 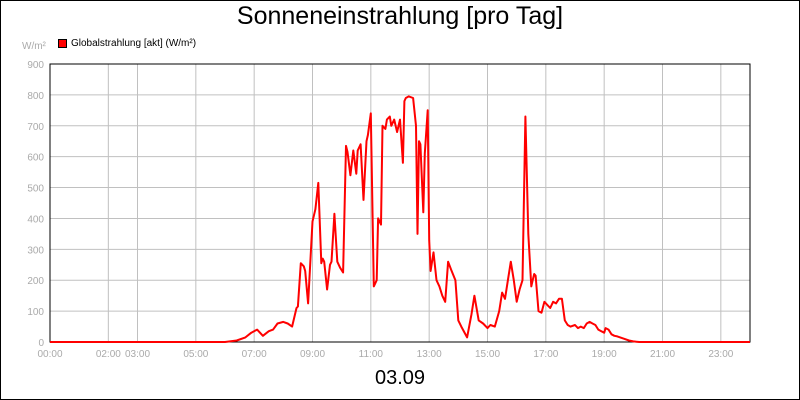 What do you see at coordinates (49, 354) in the screenshot?
I see `x-tick-label: 00:00` at bounding box center [49, 354].